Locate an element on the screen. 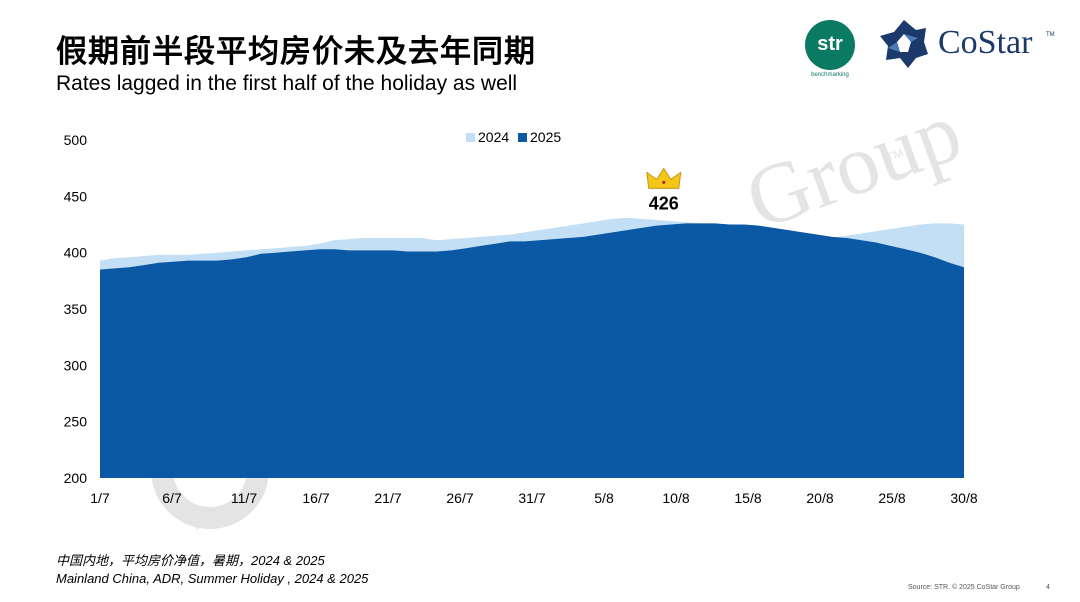 The width and height of the screenshot is (1080, 602). y-tick-label: 250 is located at coordinates (76, 422).